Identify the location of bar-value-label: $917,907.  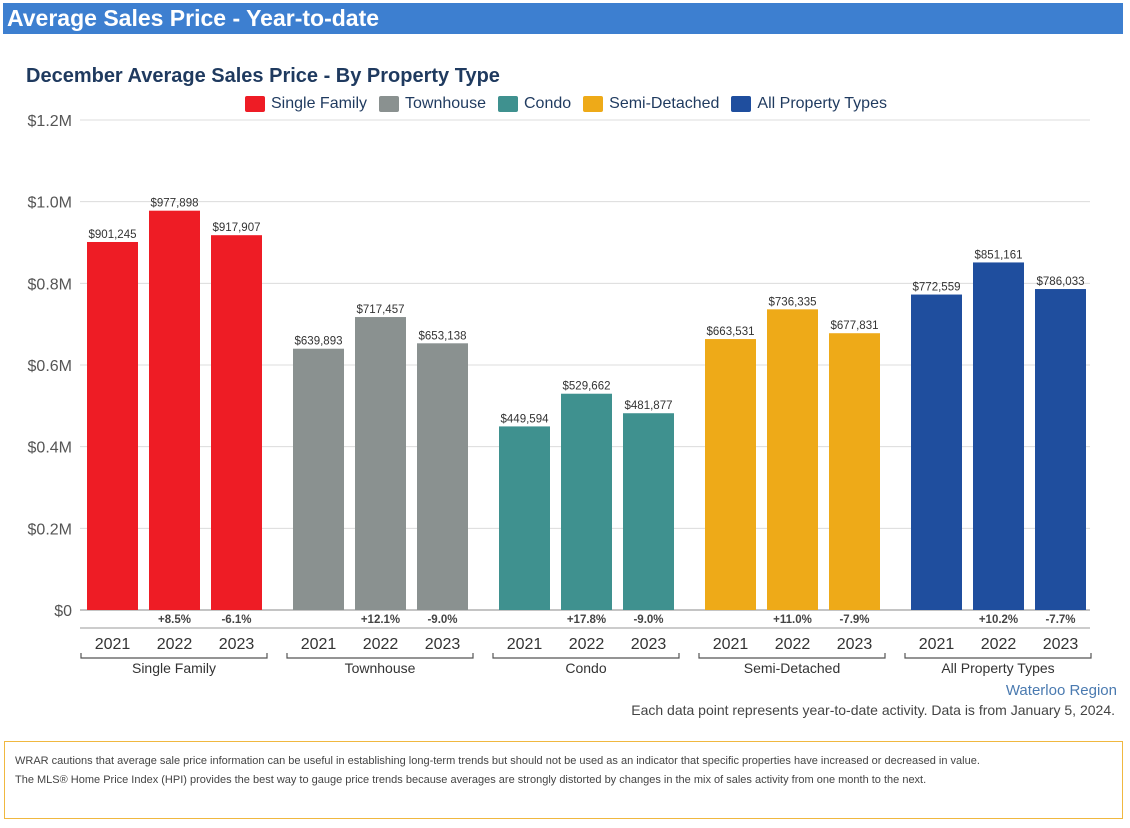
(237, 228).